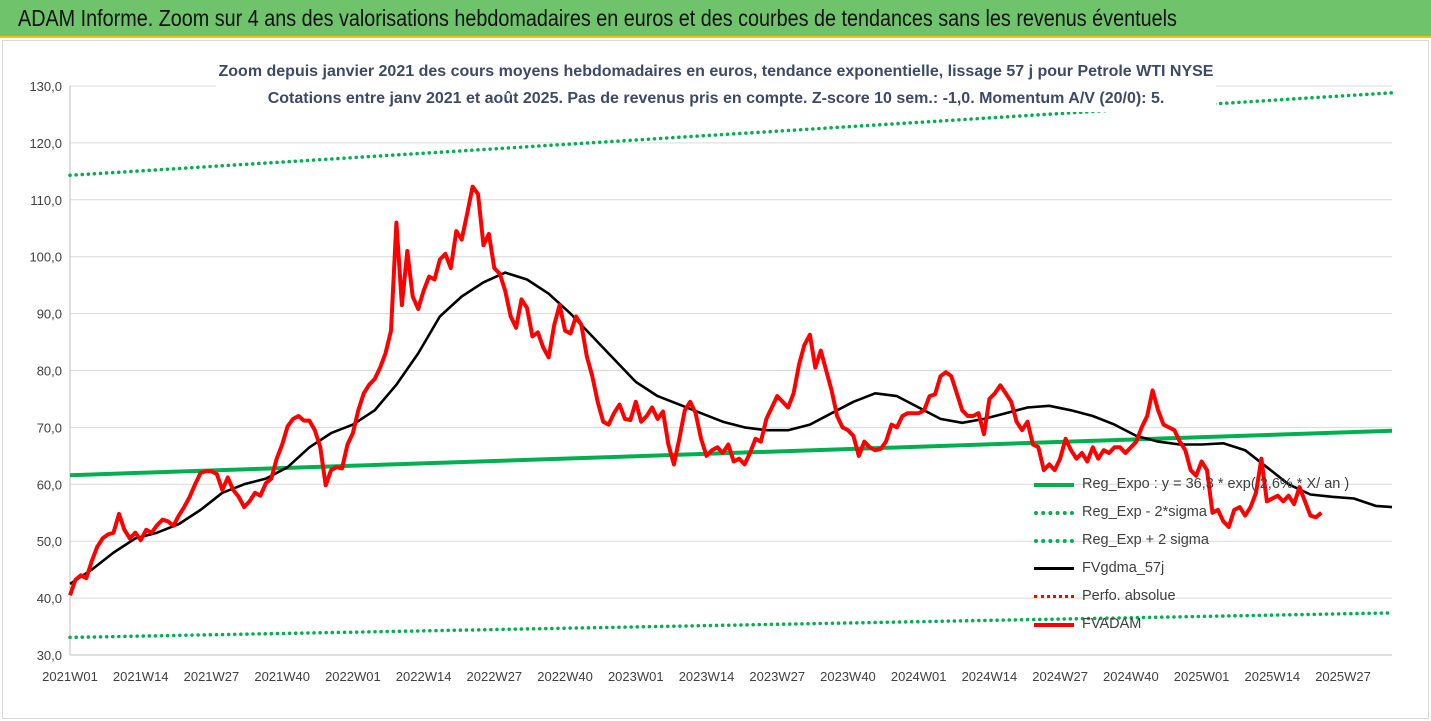 This screenshot has height=721, width=1431. What do you see at coordinates (70, 676) in the screenshot?
I see `x-tick-label: 2021W01` at bounding box center [70, 676].